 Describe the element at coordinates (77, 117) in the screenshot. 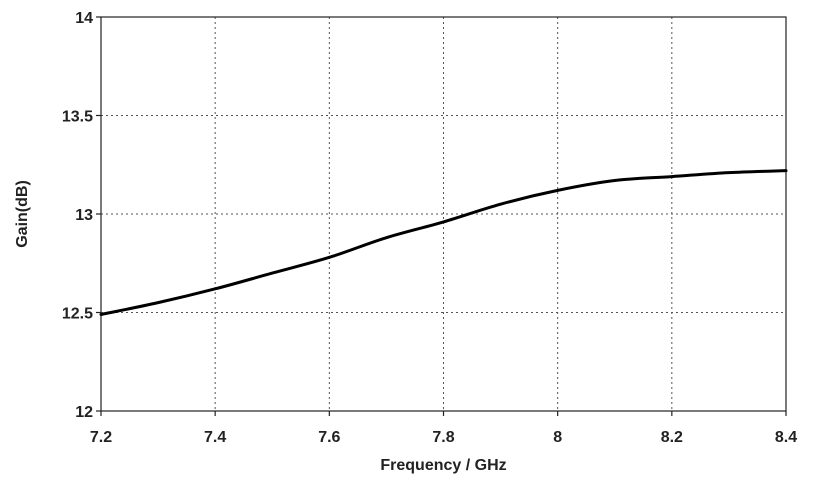

I see `y-tick-label: 13.5` at that location.